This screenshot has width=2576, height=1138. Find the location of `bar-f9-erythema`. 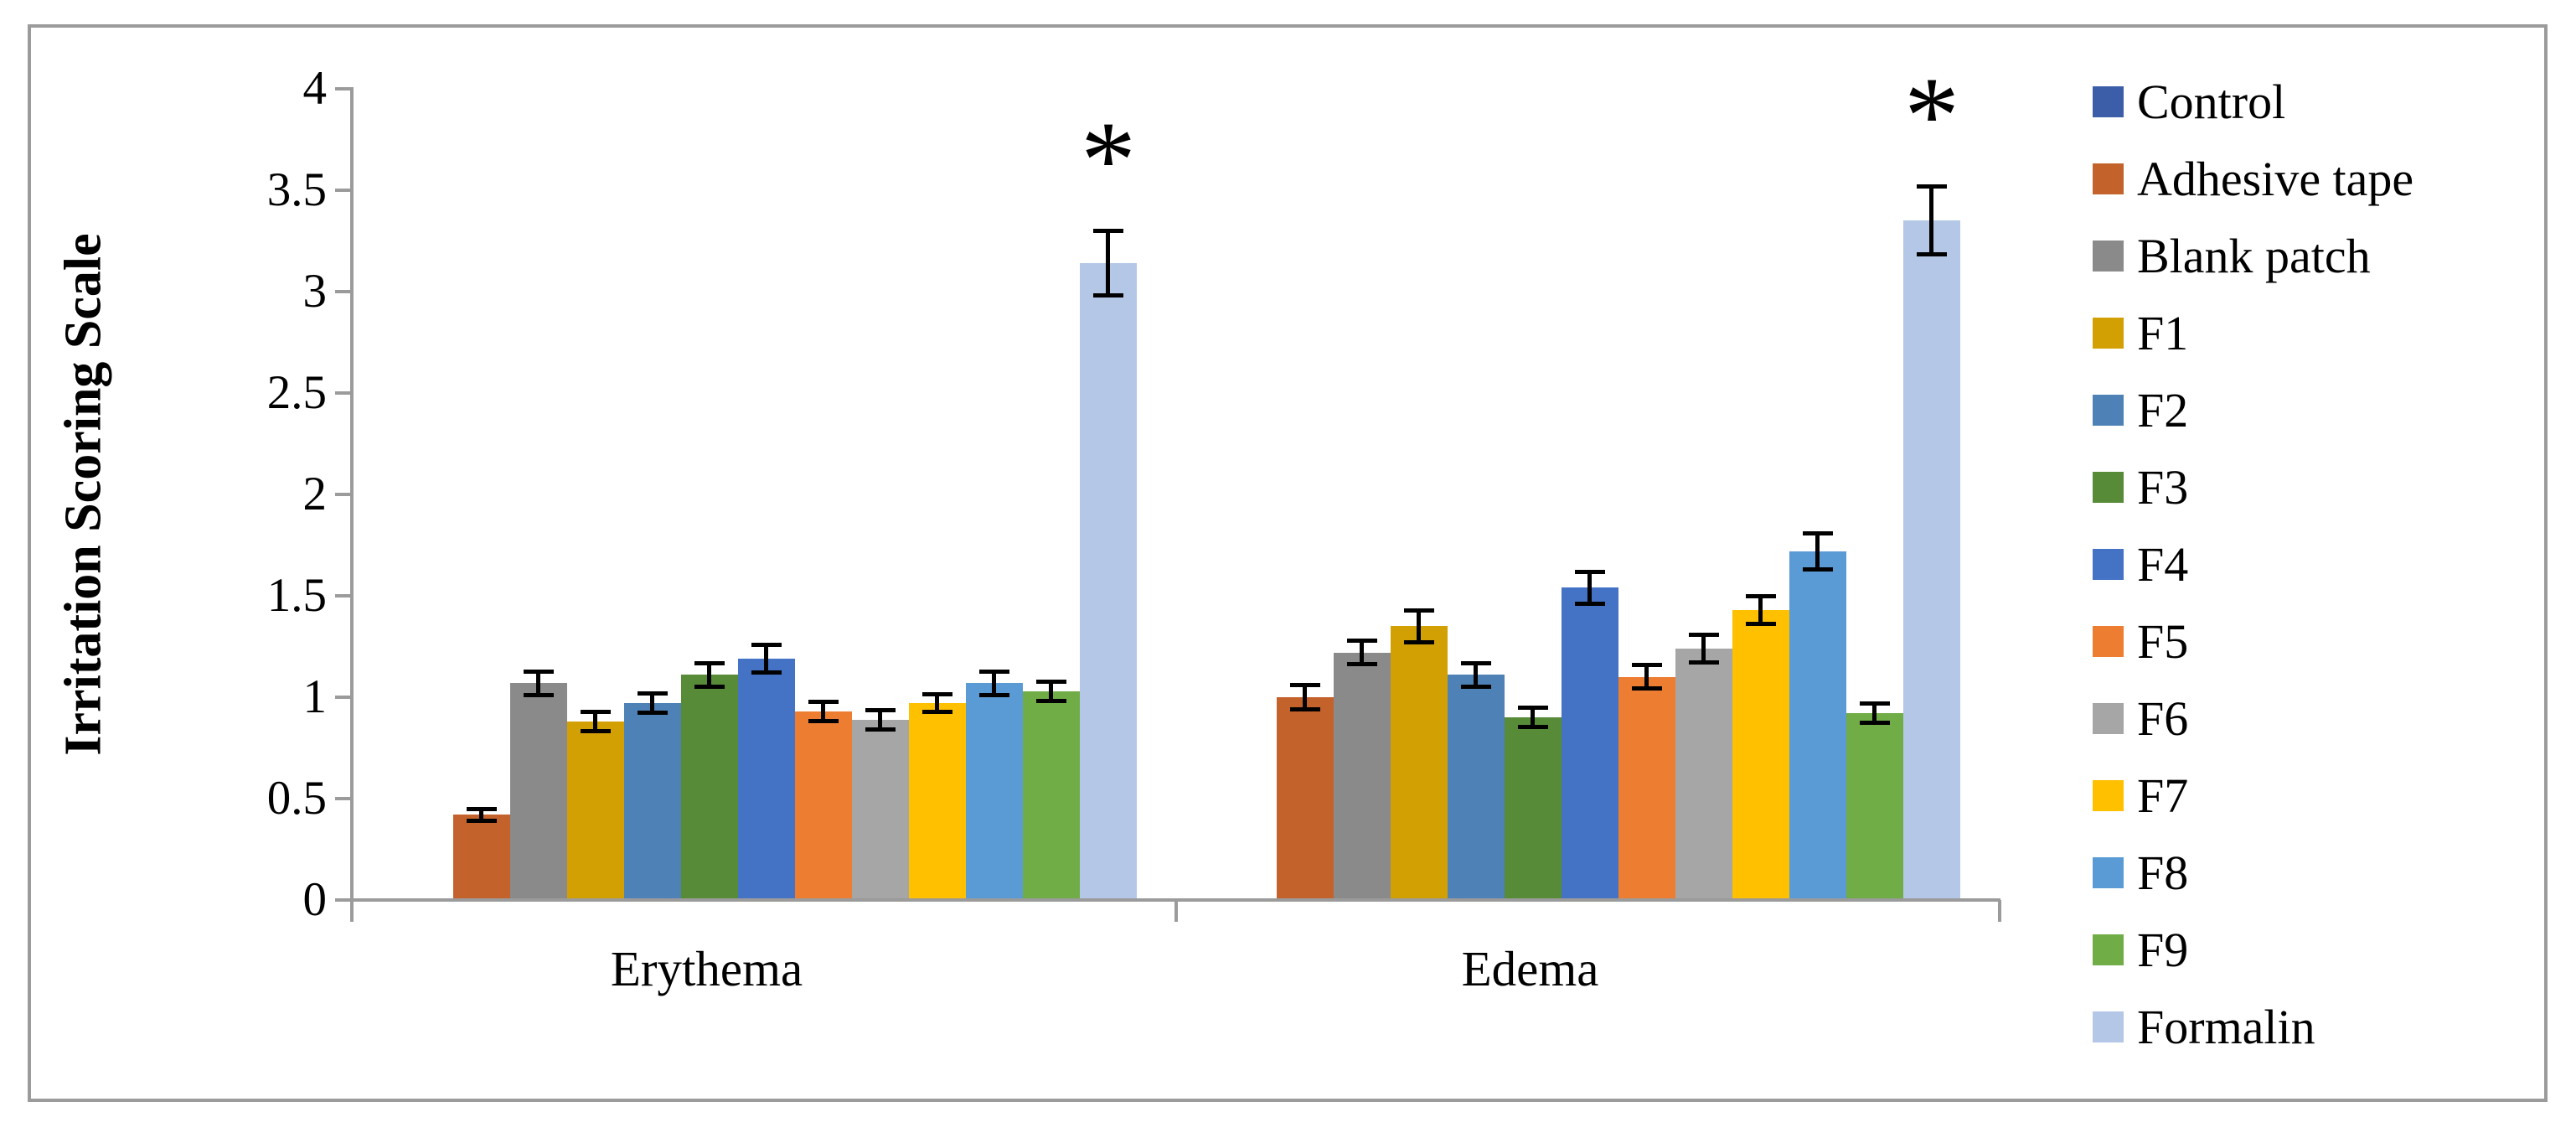

bar-f9-erythema is located at coordinates (1051, 795).